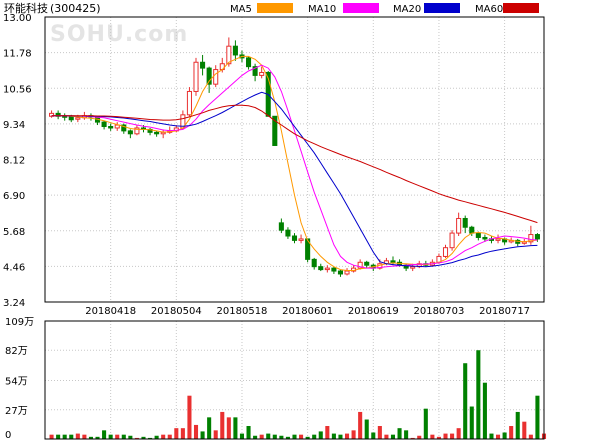 The width and height of the screenshot is (600, 440). Describe the element at coordinates (361, 8) in the screenshot. I see `legend-swatch-ma10` at that location.